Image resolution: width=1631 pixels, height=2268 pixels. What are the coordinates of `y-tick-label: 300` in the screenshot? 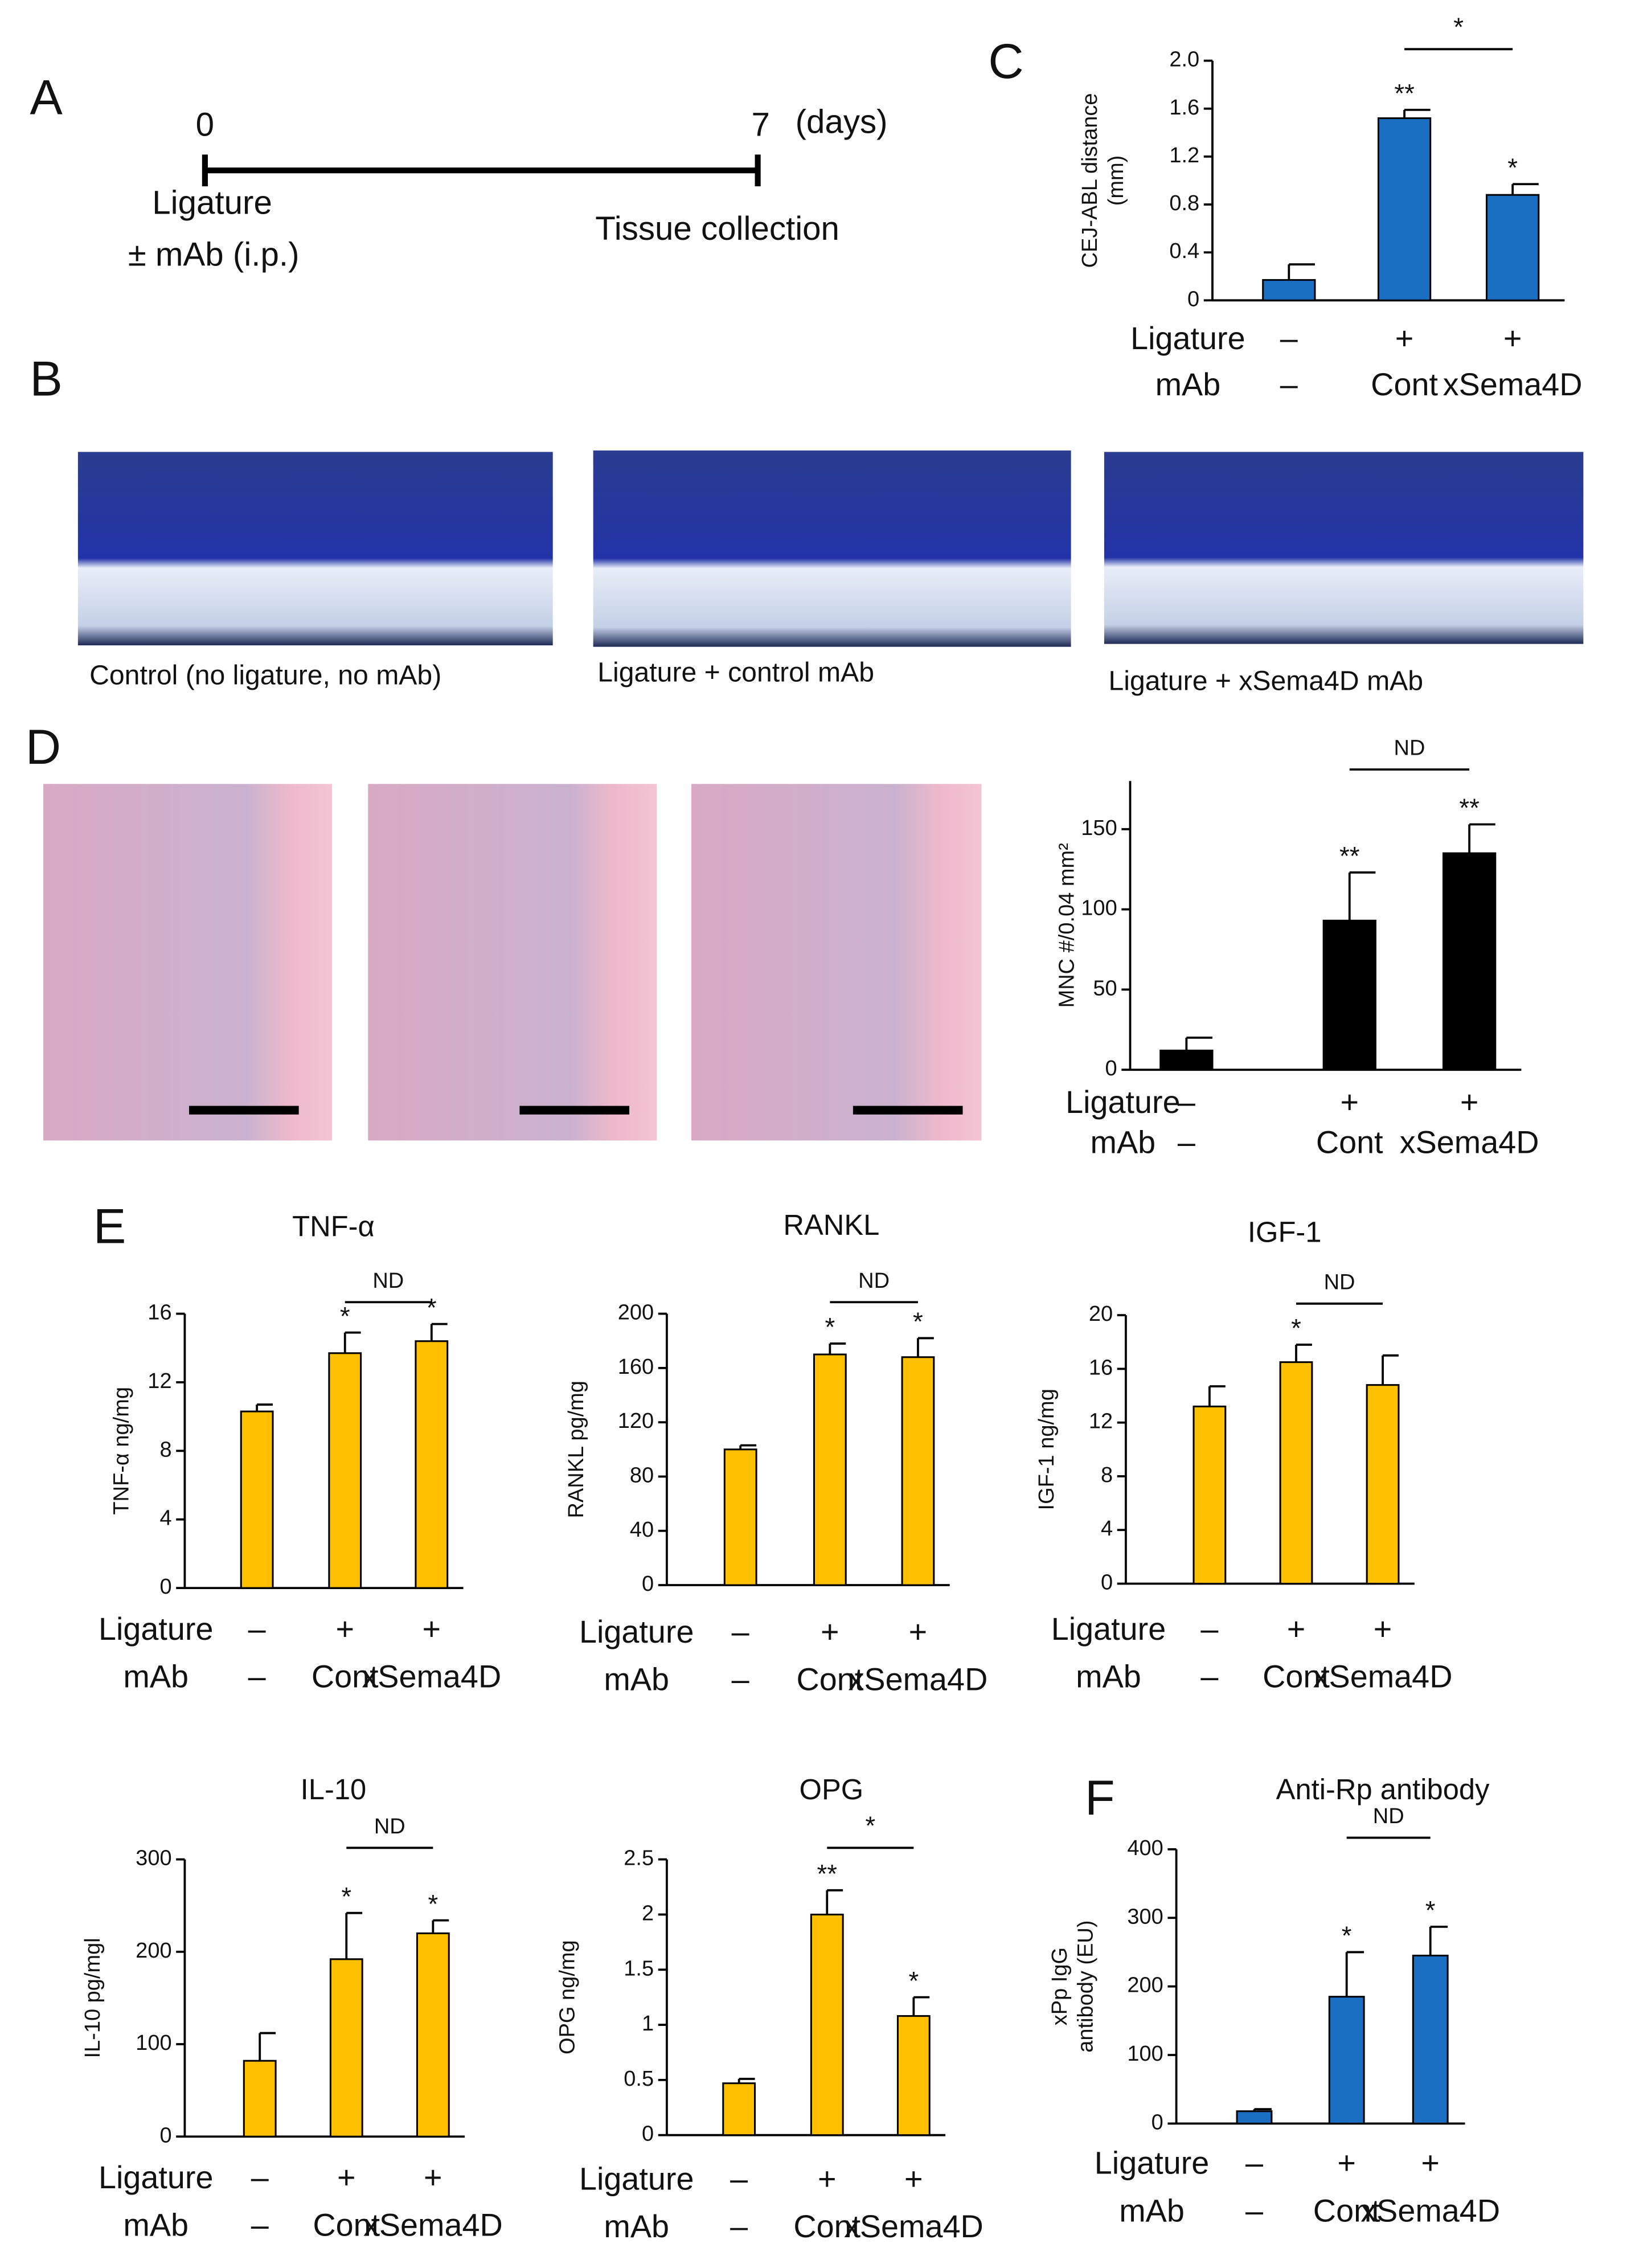 It's located at (153, 1858).